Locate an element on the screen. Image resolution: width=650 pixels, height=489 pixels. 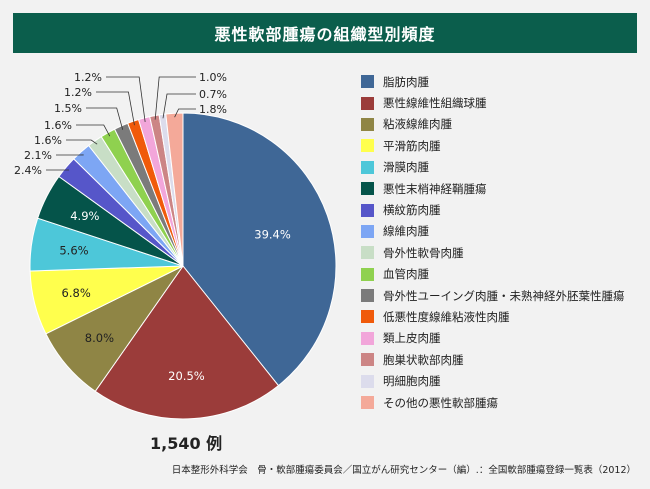
legend-label: 血管肉腫 is located at coordinates (406, 274).